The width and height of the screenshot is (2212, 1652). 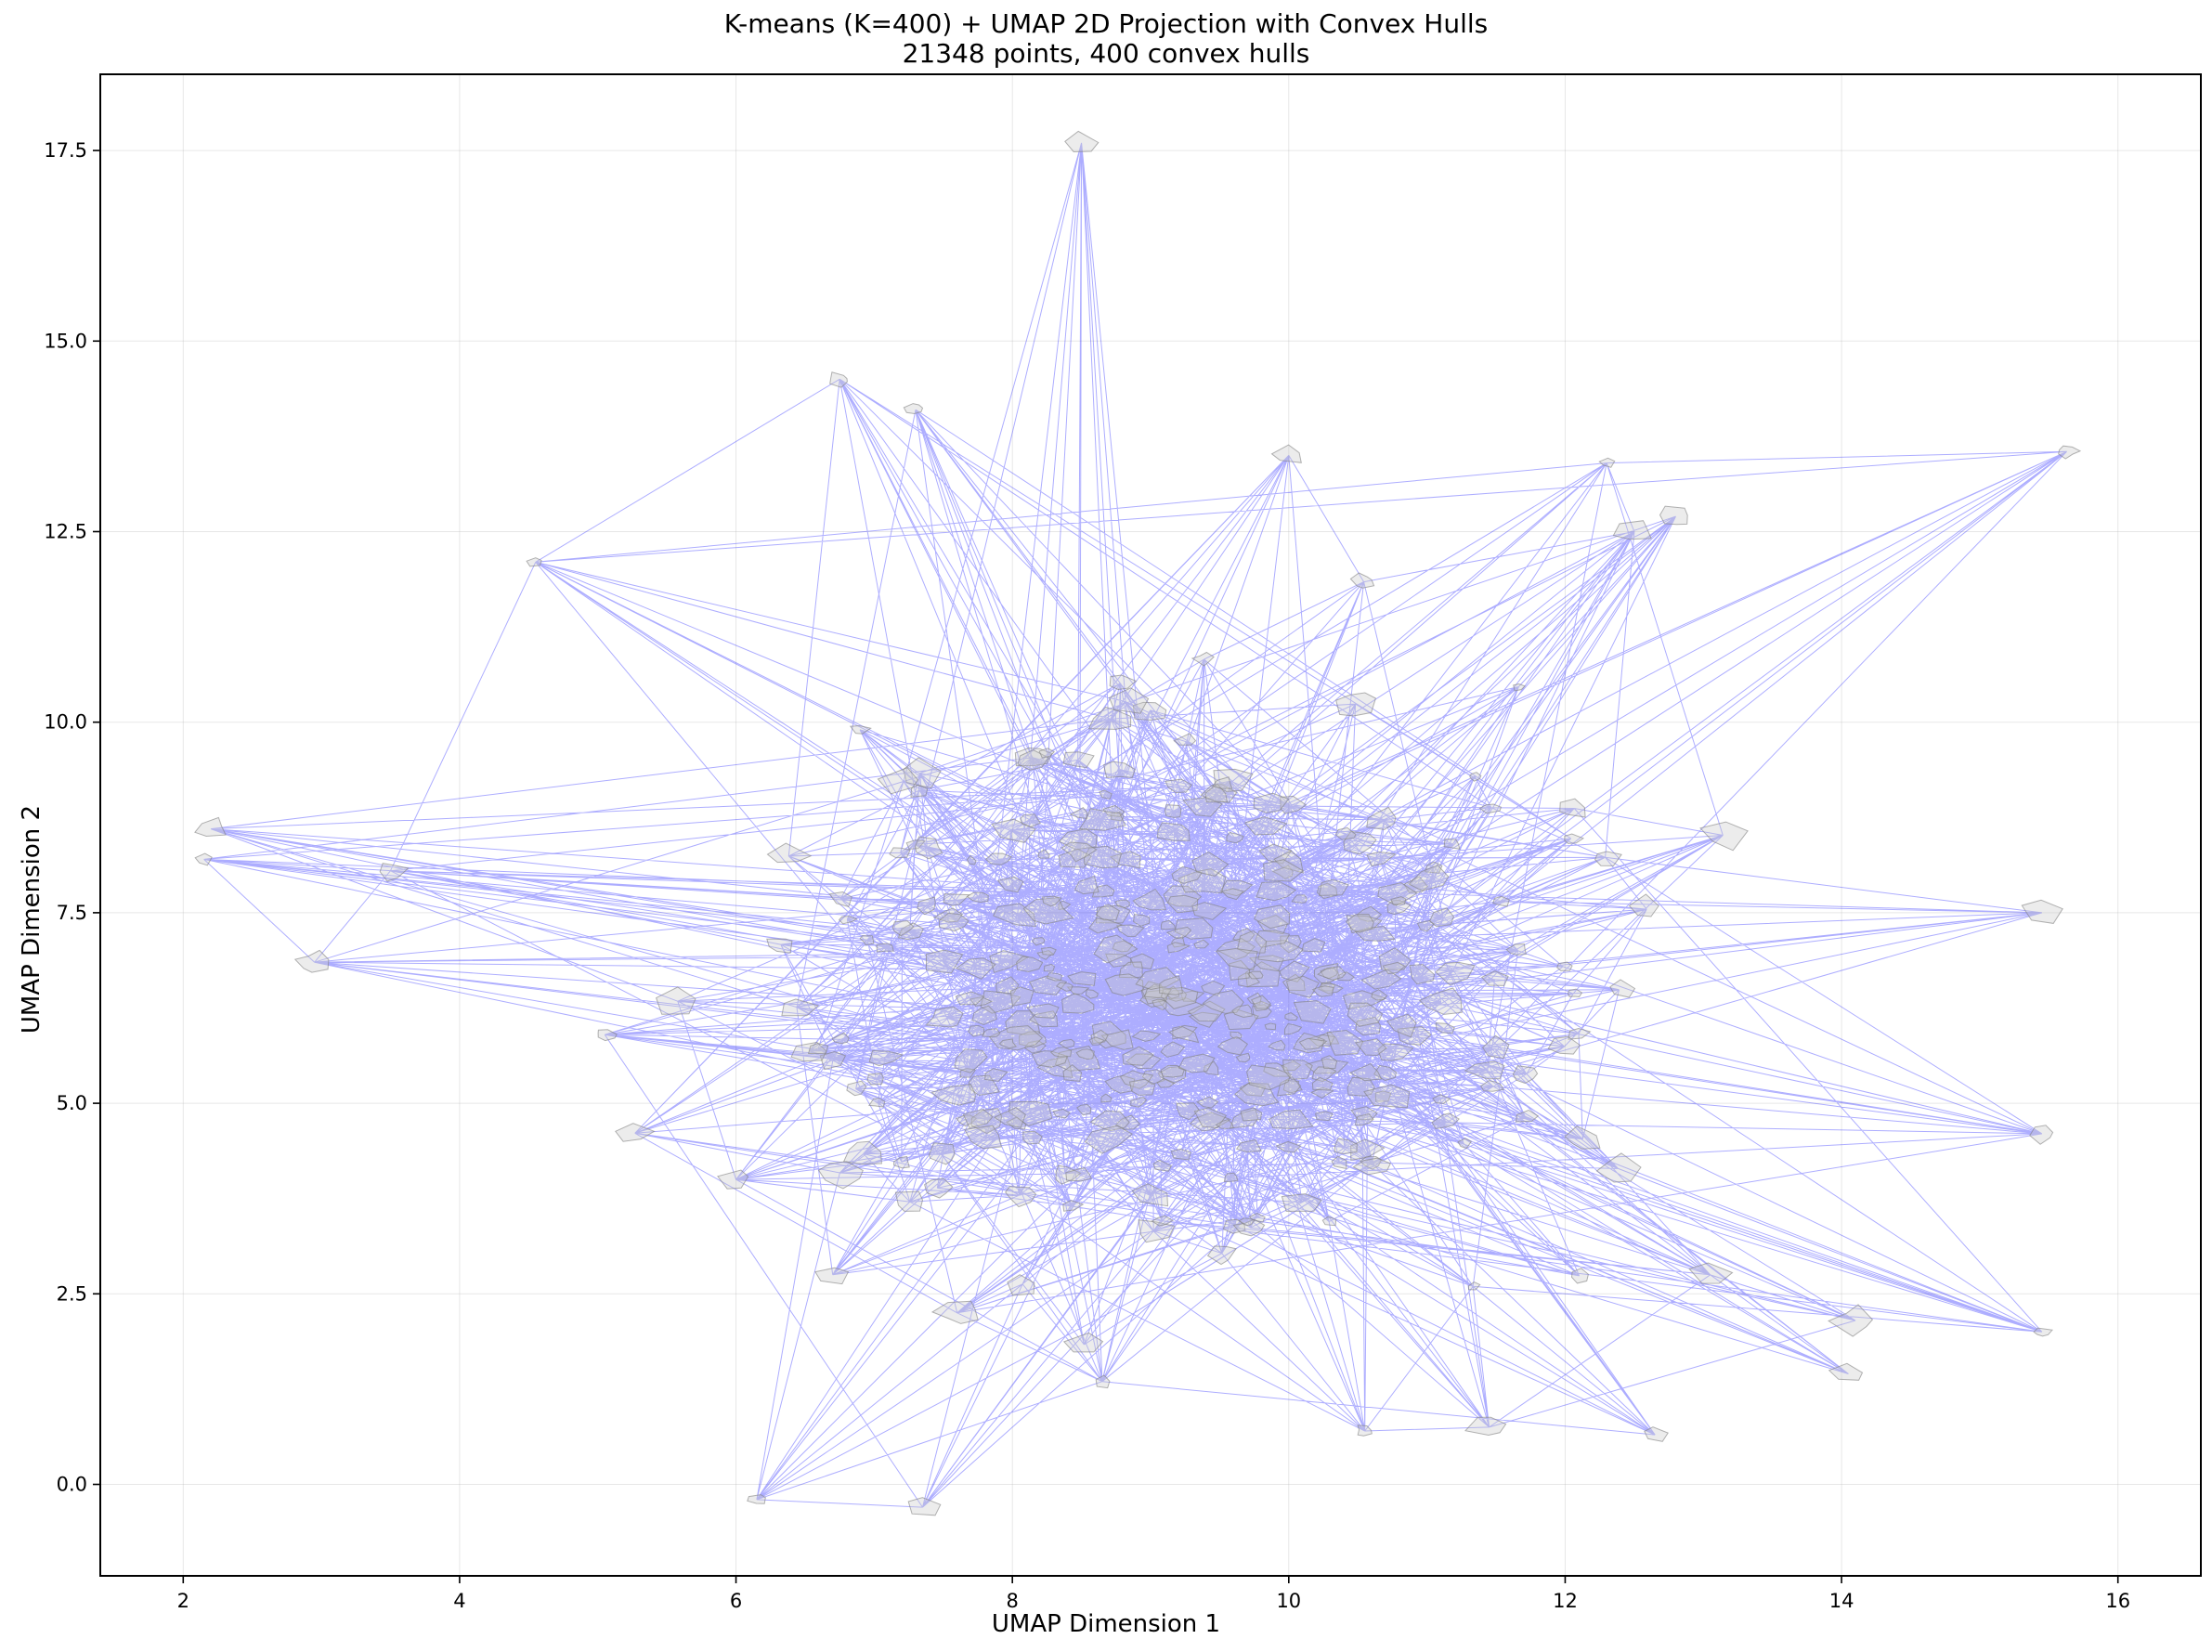 What do you see at coordinates (183, 1601) in the screenshot?
I see `x-tick-label: 2` at bounding box center [183, 1601].